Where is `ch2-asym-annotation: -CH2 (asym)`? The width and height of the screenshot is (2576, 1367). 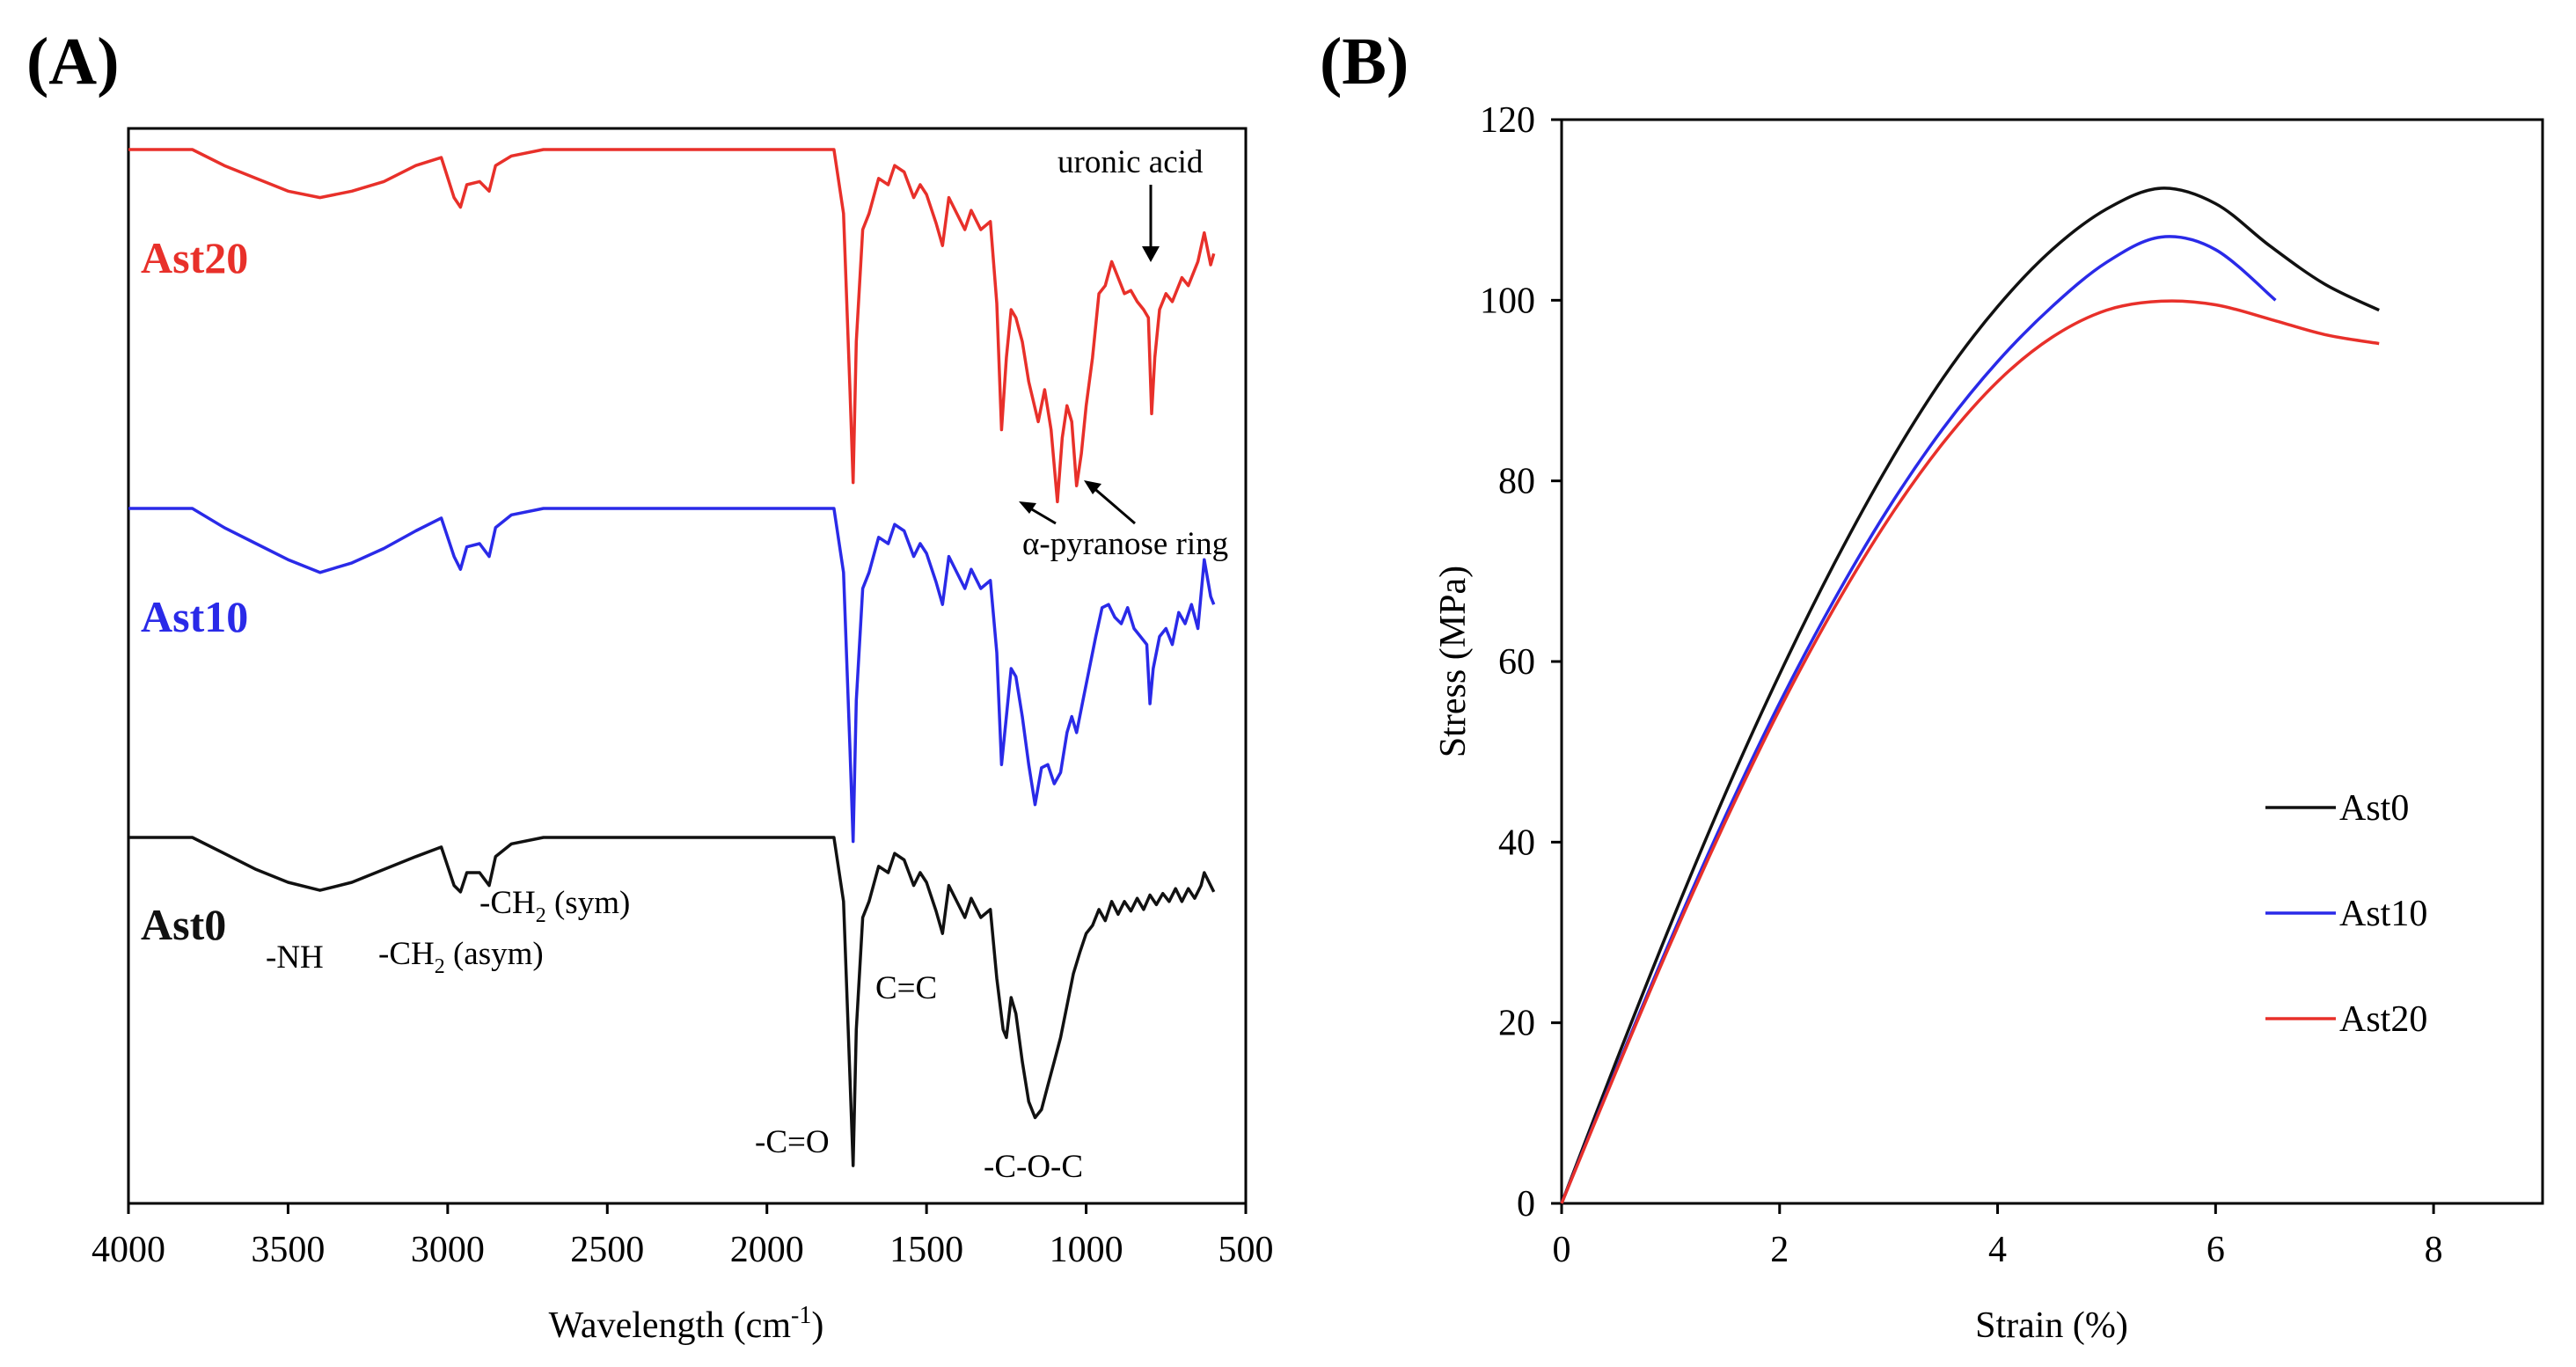
ch2-asym-annotation: -CH2 (asym) is located at coordinates (461, 957).